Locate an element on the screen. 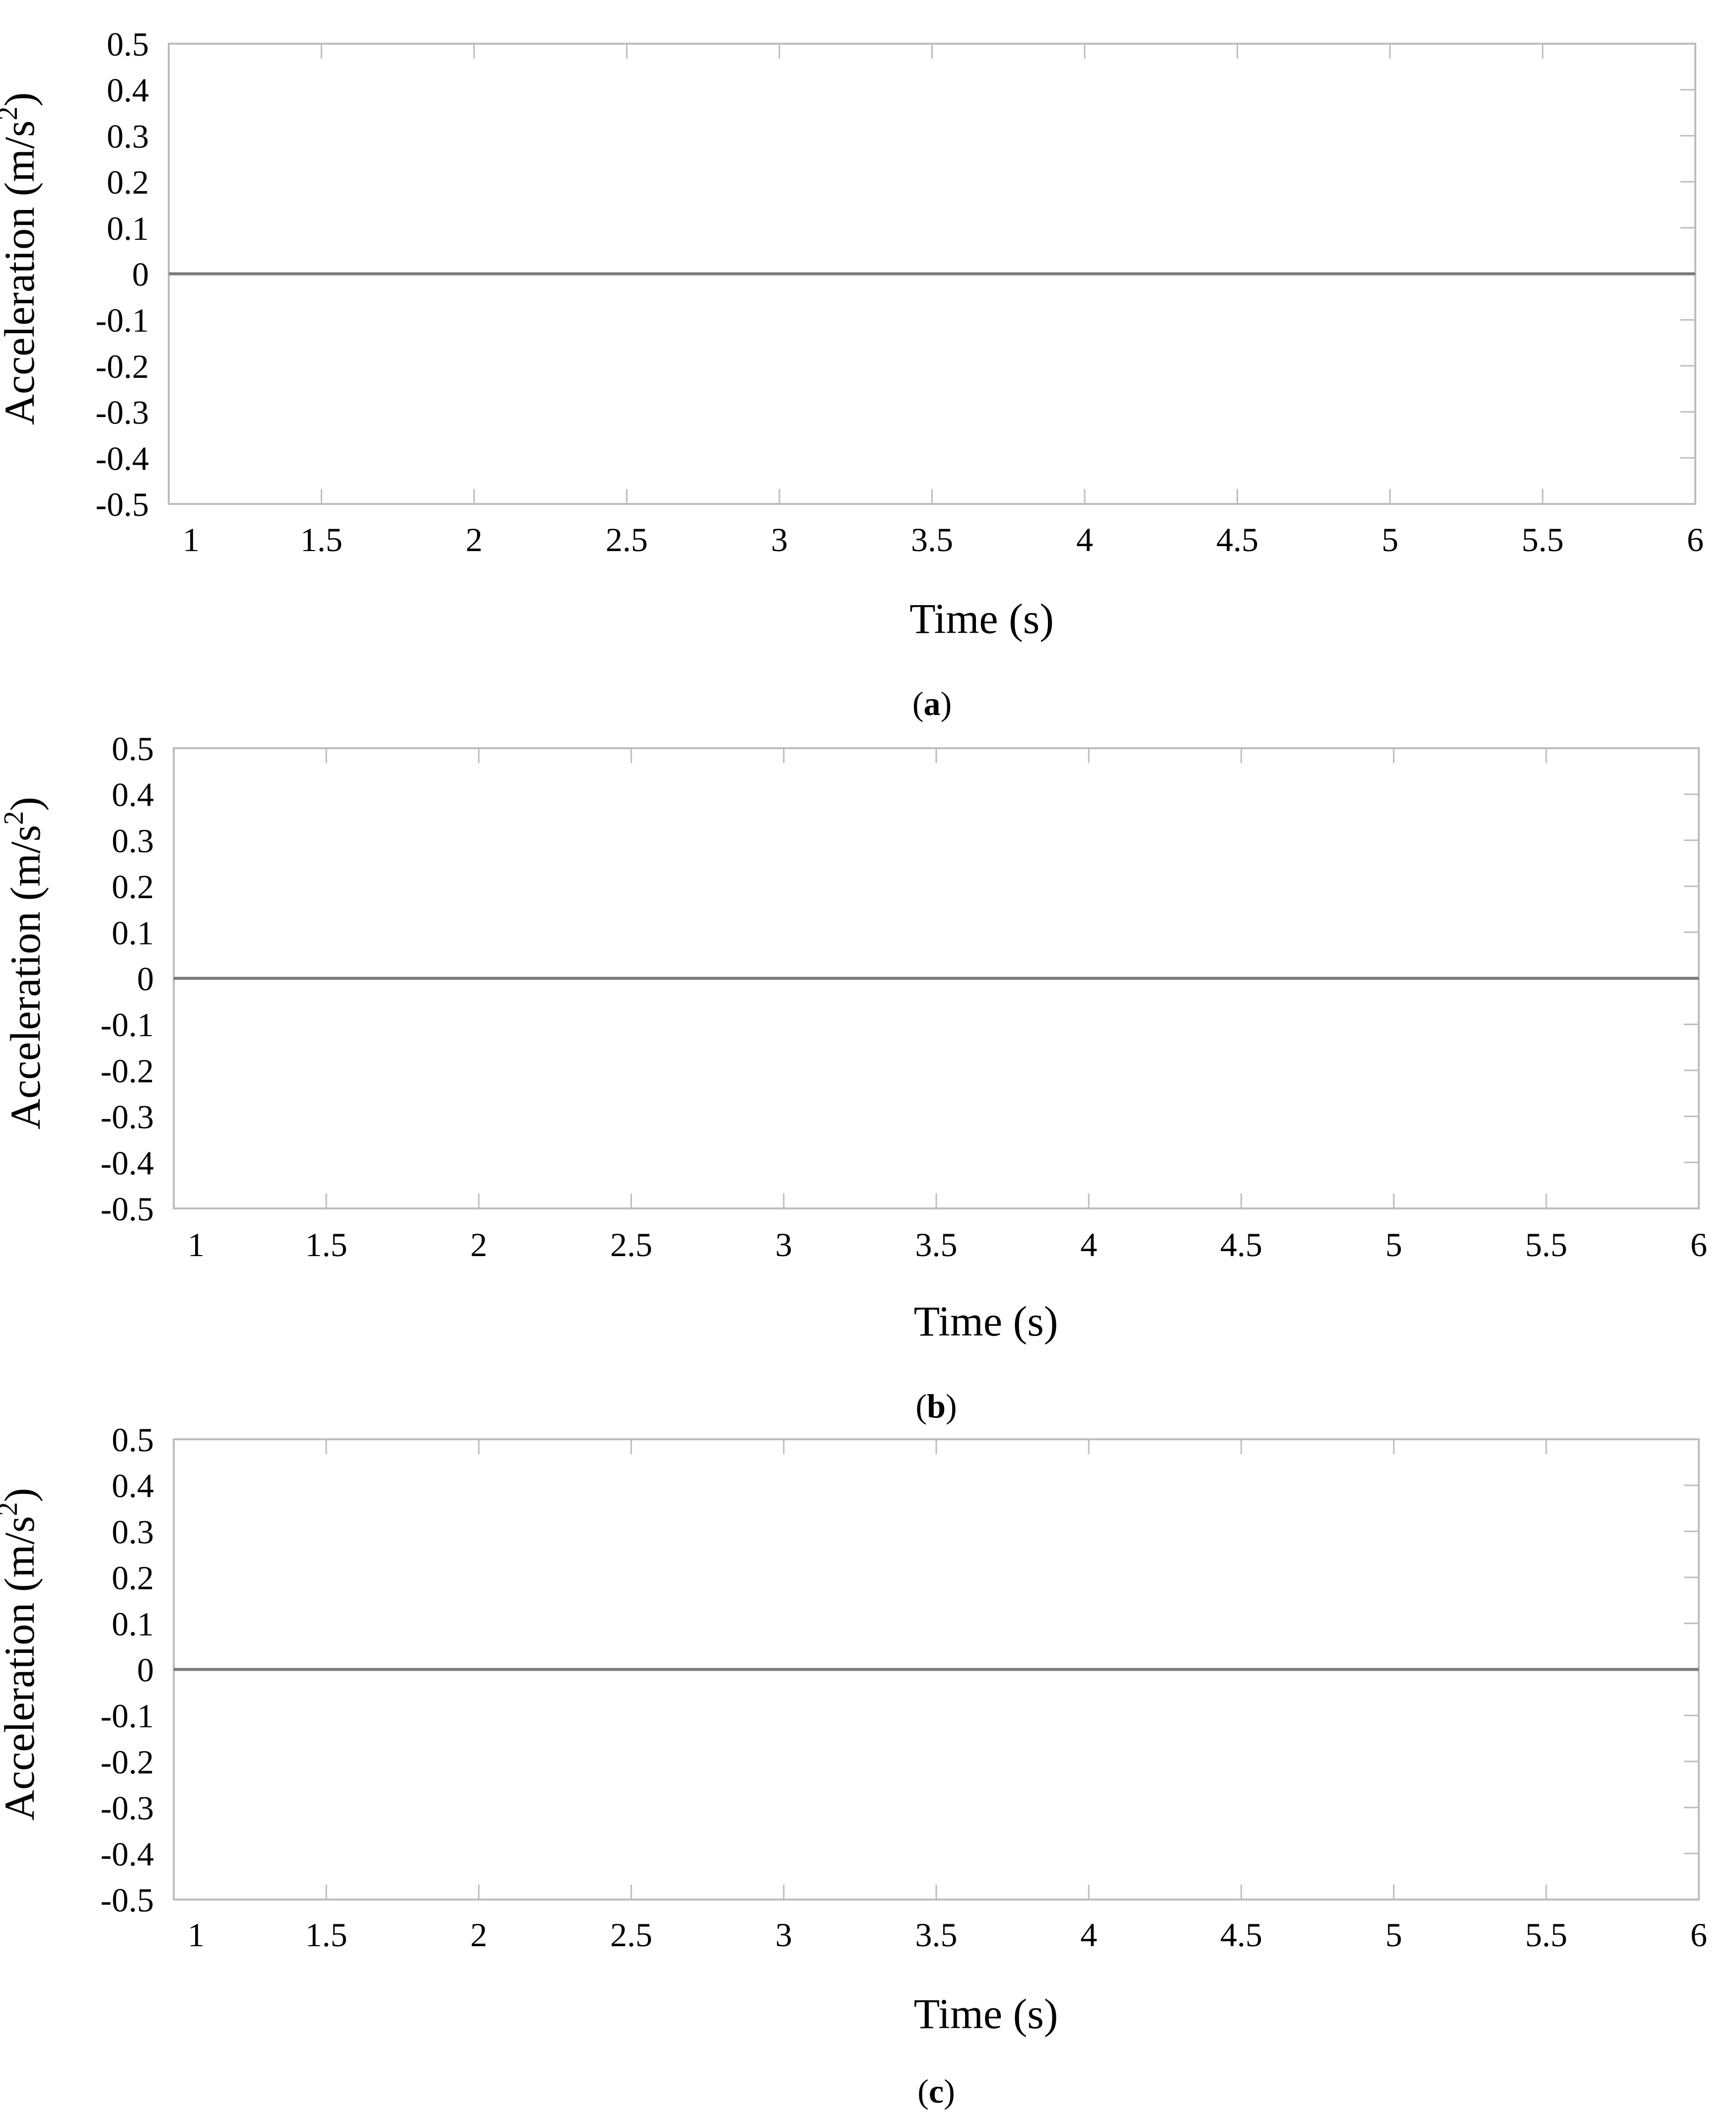  panel-caption: (b) is located at coordinates (936, 1406).